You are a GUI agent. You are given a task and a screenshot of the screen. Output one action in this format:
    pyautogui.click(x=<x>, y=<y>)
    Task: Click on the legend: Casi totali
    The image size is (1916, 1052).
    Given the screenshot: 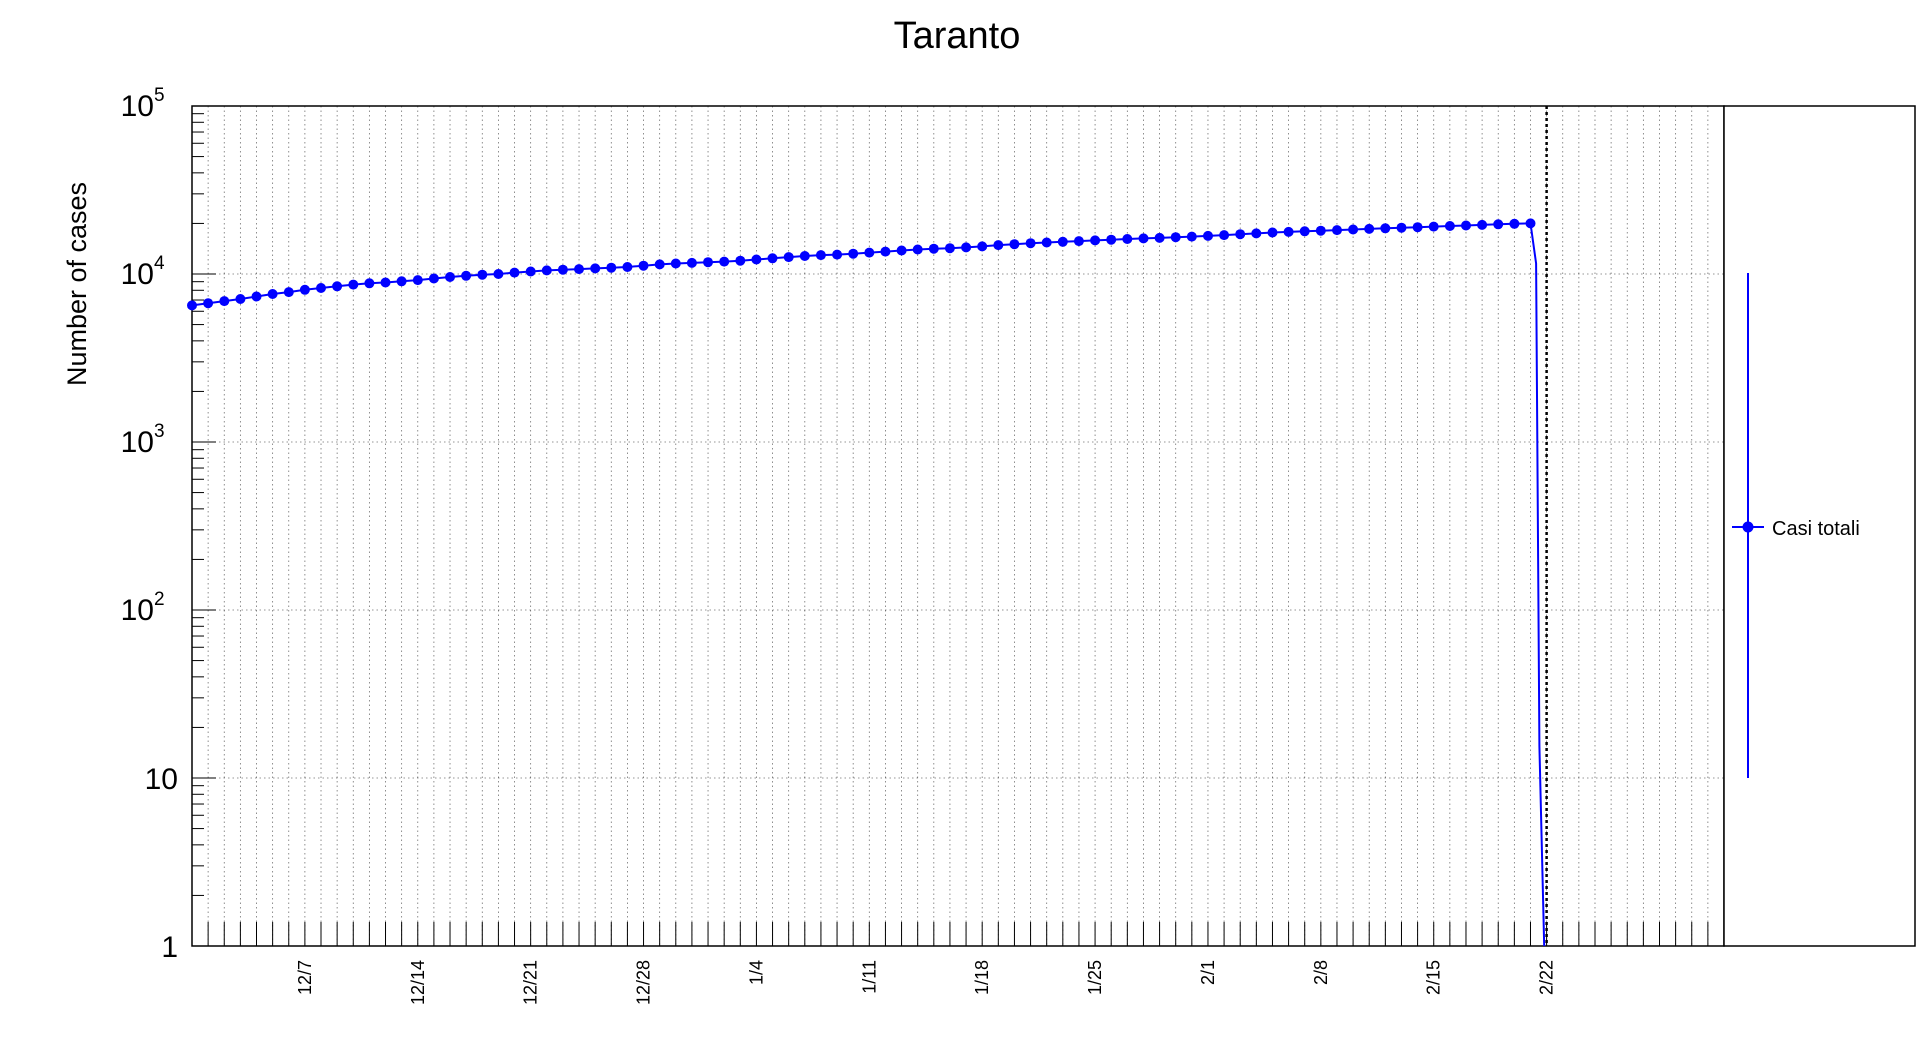 What is the action you would take?
    pyautogui.click(x=1819, y=526)
    